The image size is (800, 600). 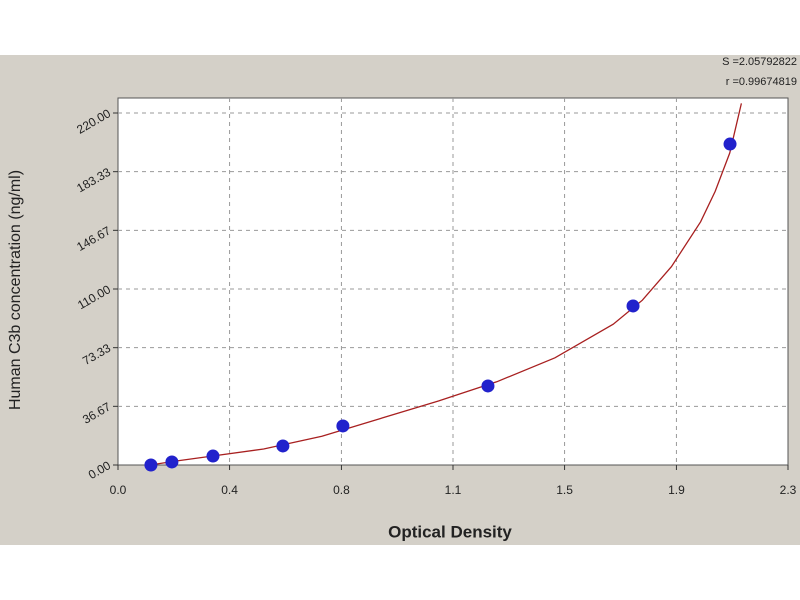 I want to click on annotation: r =0.99674819, so click(x=761, y=82).